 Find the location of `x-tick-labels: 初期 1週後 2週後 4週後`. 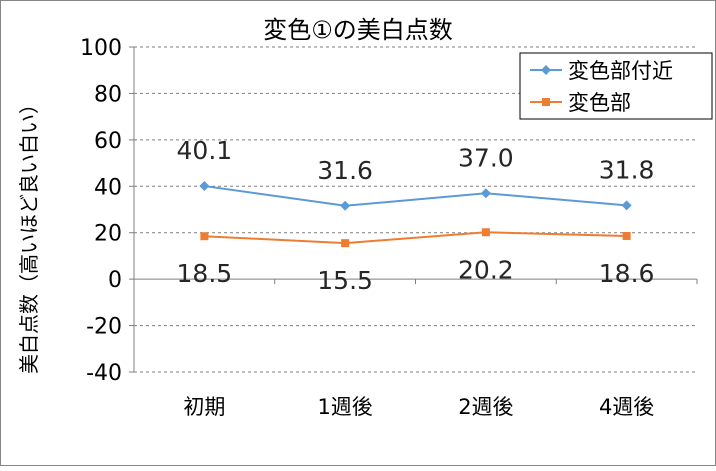

x-tick-labels: 初期 1週後 2週後 4週後 is located at coordinates (418, 407).